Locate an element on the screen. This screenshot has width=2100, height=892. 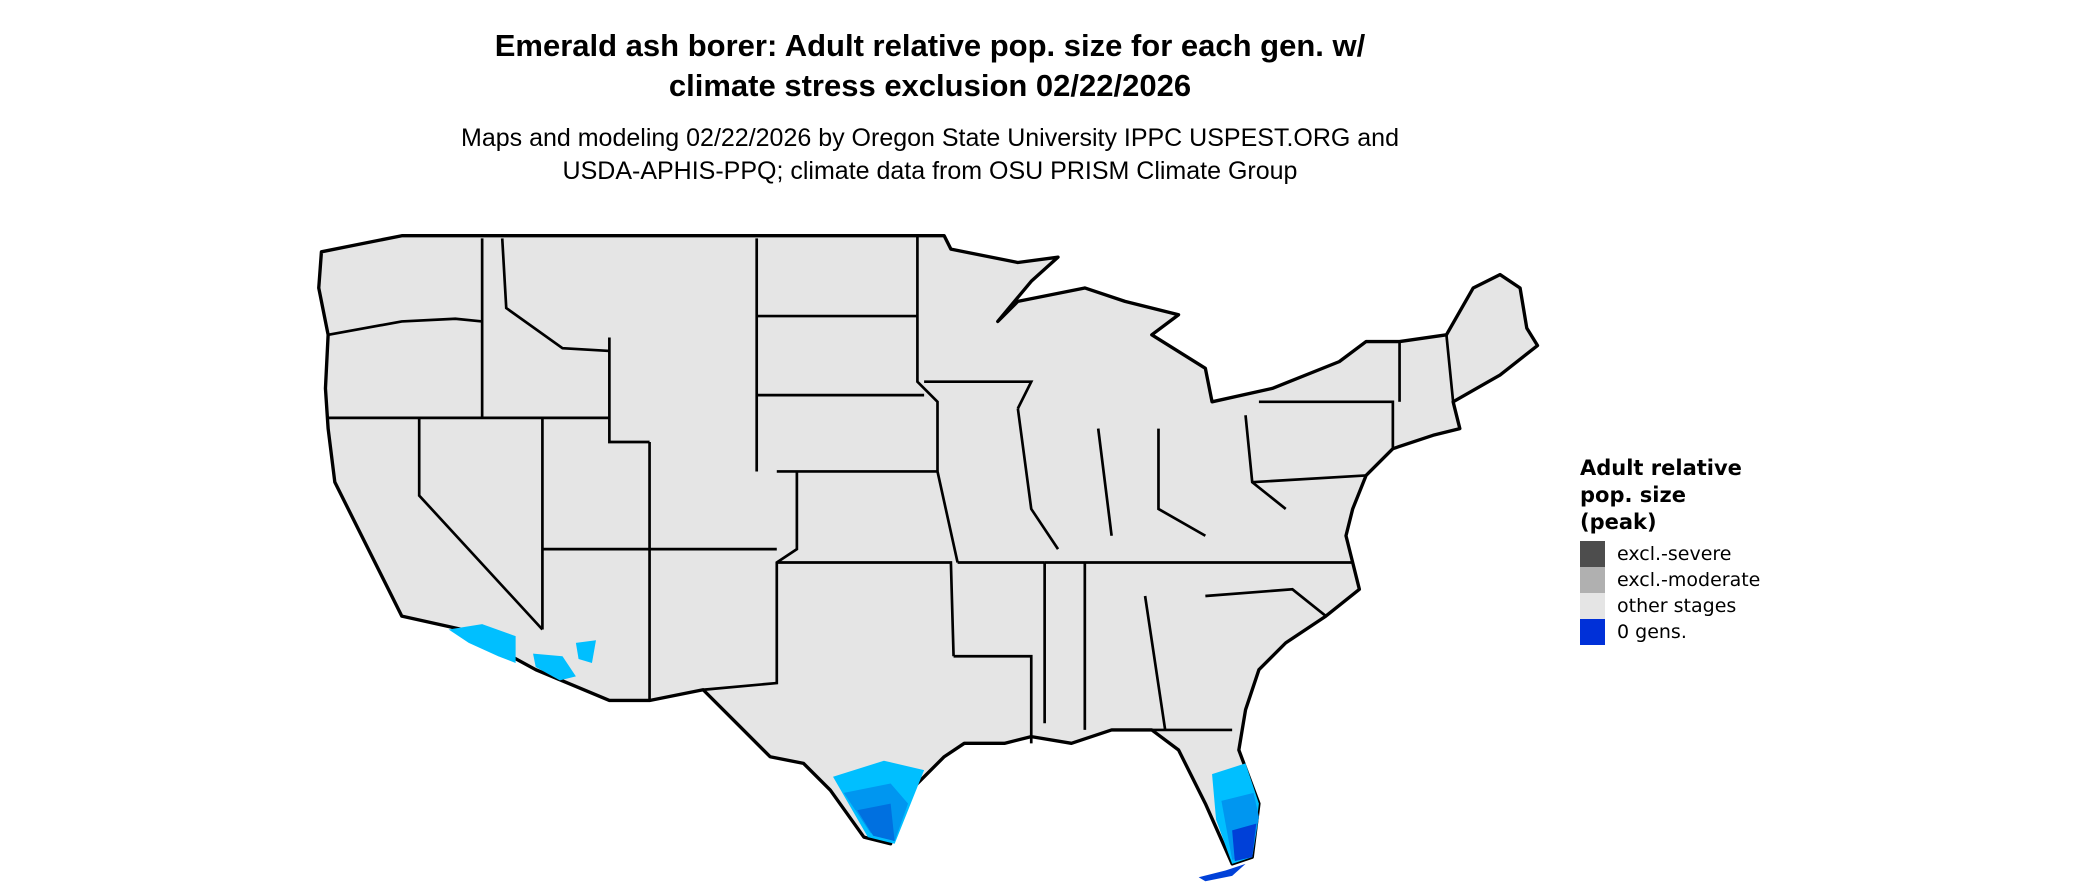
title-line-2: climate stress exclusion 02/22/2026 is located at coordinates (930, 85).